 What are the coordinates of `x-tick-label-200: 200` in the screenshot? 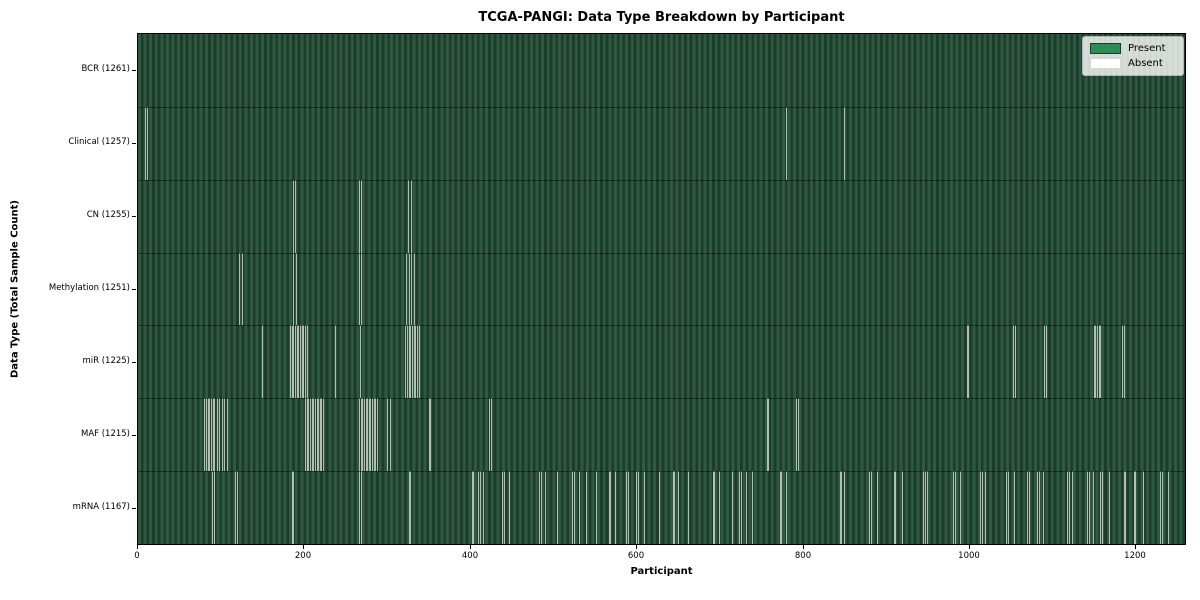 It's located at (303, 556).